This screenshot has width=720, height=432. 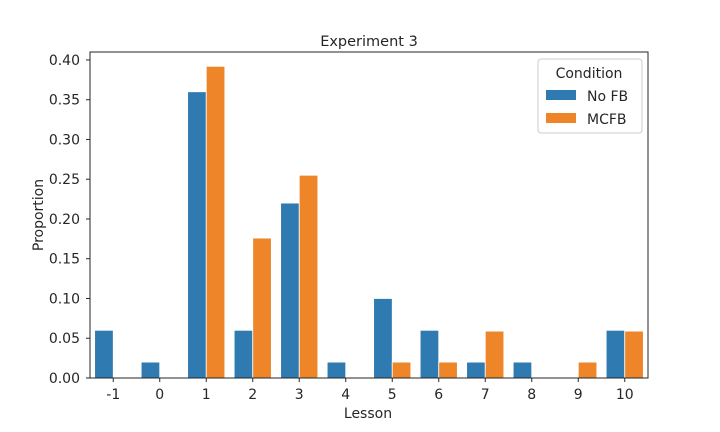 What do you see at coordinates (64, 260) in the screenshot?
I see `y-tick-label: 0.15` at bounding box center [64, 260].